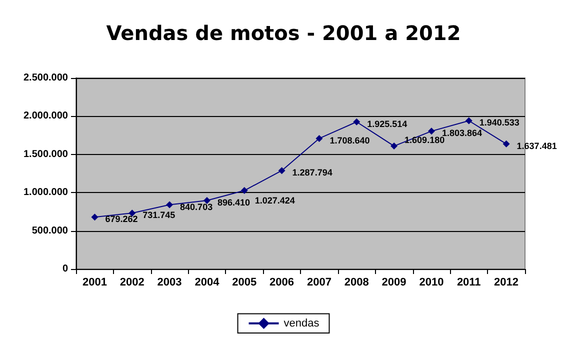  Describe the element at coordinates (312, 173) in the screenshot. I see `data-label: 1.287.794` at that location.